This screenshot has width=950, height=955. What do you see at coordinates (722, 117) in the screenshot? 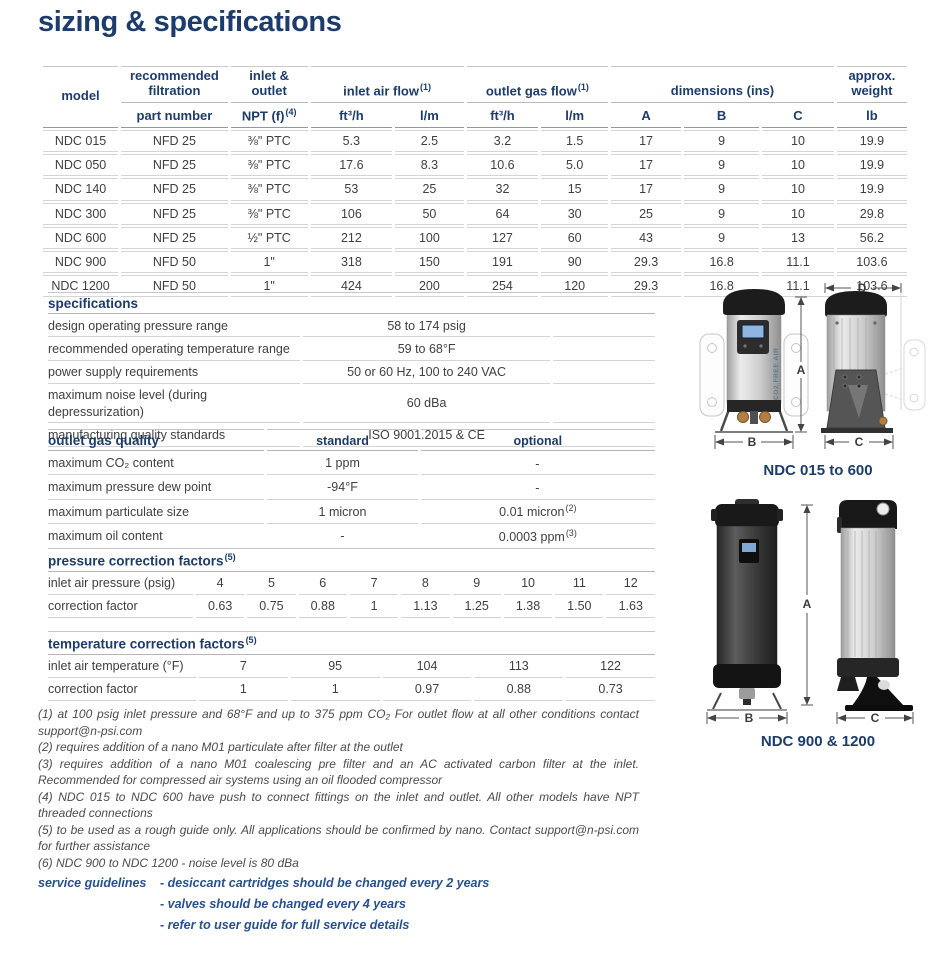
I see `col-header-dim-b: B` at bounding box center [722, 117].